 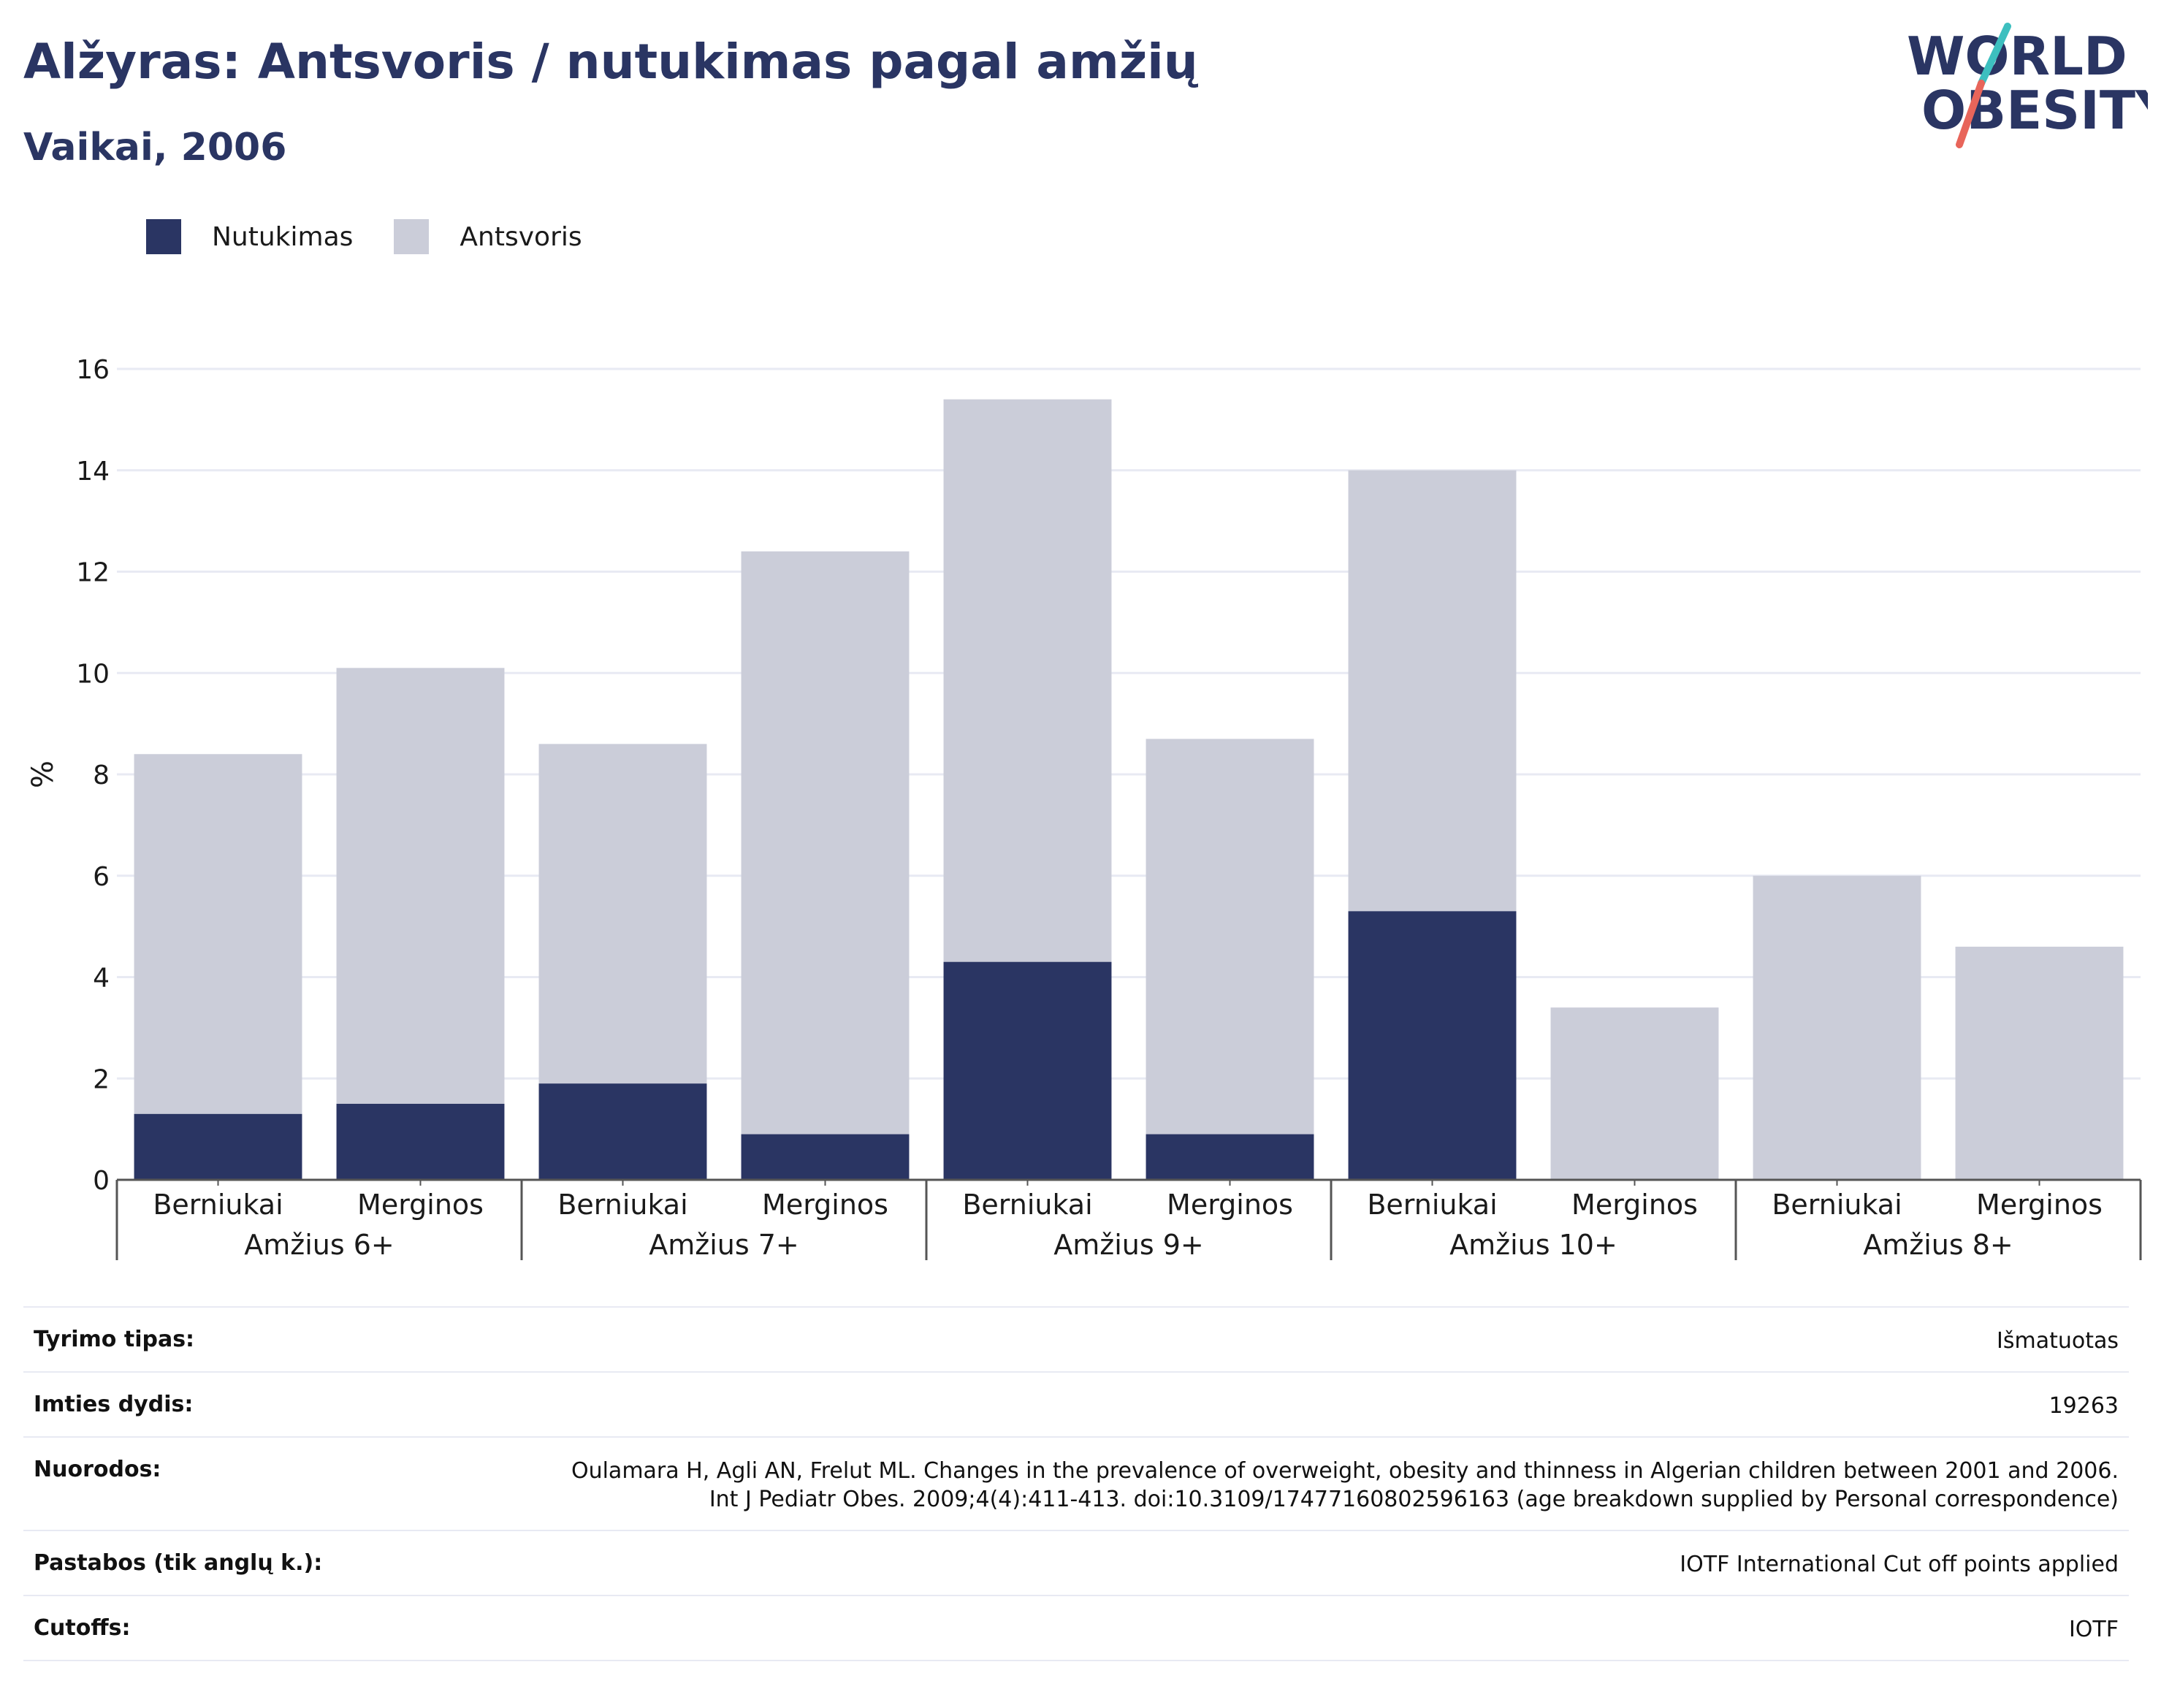 What do you see at coordinates (2058, 1341) in the screenshot?
I see `info-value: Išmatuotas` at bounding box center [2058, 1341].